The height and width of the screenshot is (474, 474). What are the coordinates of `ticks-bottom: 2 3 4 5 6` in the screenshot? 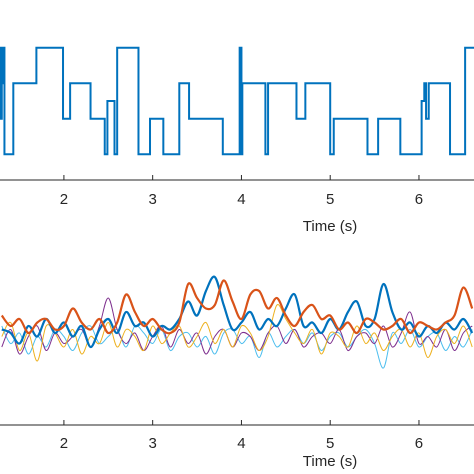 It's located at (241, 436).